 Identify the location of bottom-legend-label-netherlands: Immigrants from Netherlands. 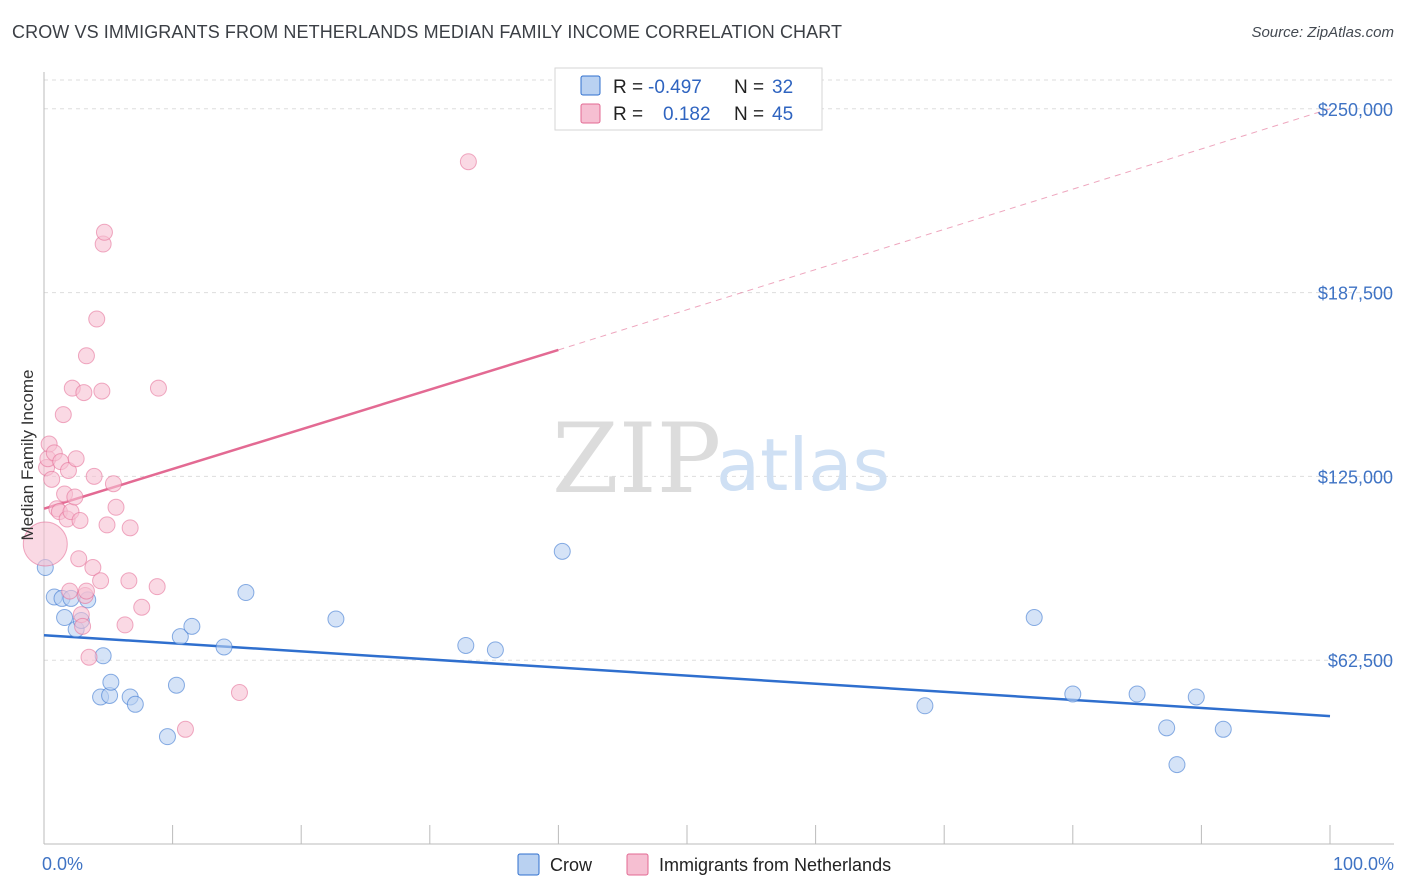
(775, 865).